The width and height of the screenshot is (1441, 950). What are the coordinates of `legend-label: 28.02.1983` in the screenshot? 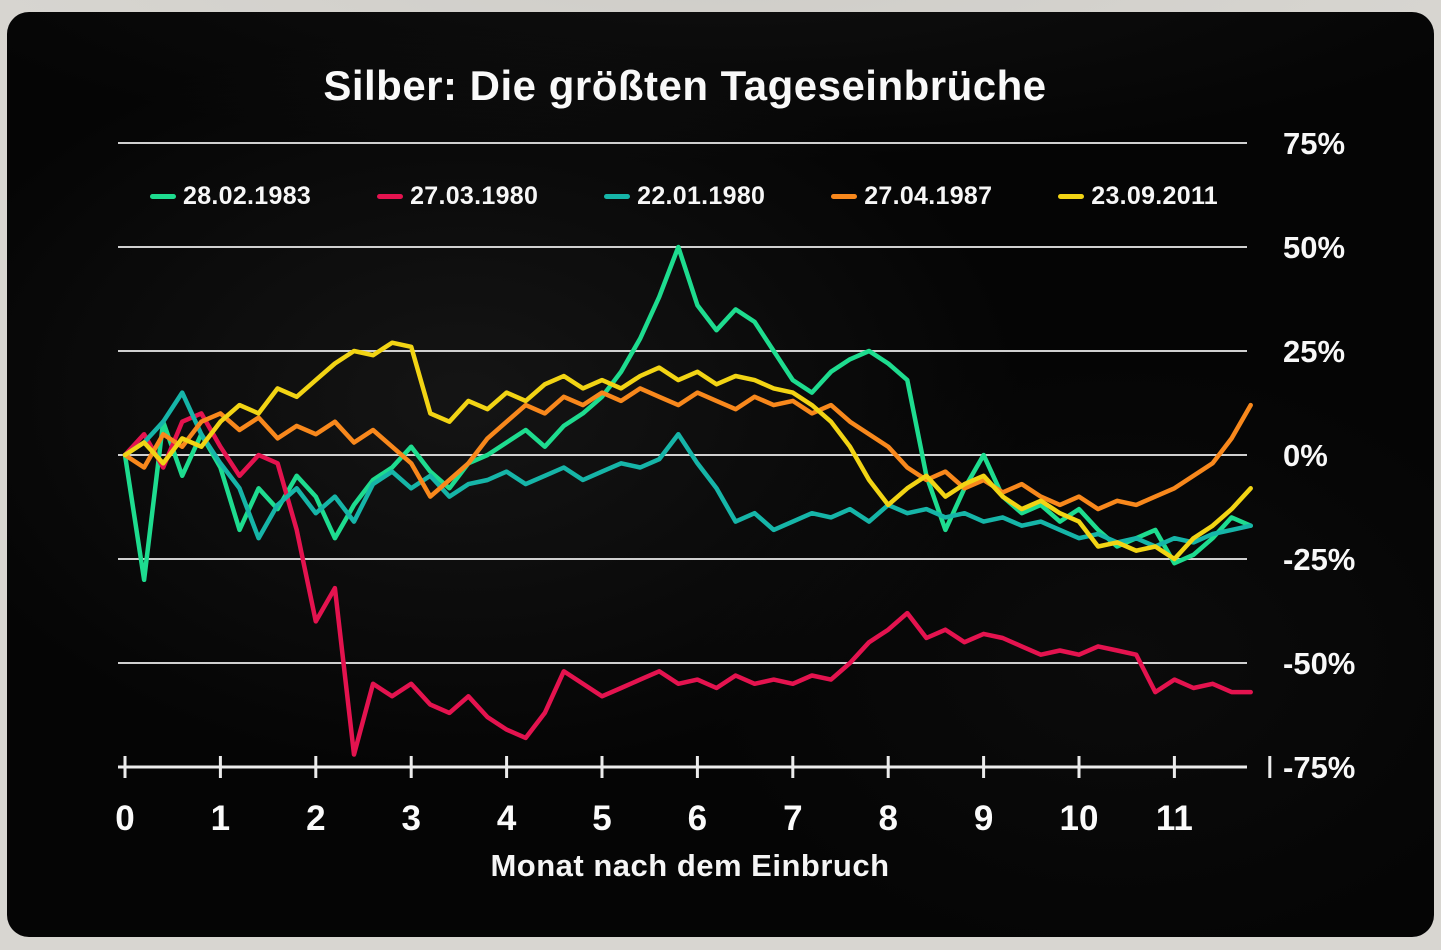 It's located at (247, 195).